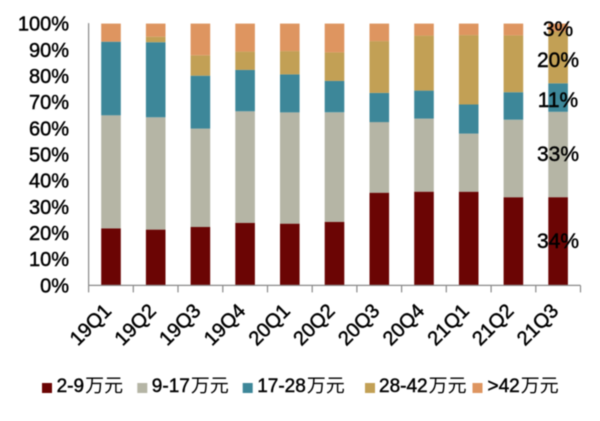  I want to click on svg-text: 40%, so click(49, 182).